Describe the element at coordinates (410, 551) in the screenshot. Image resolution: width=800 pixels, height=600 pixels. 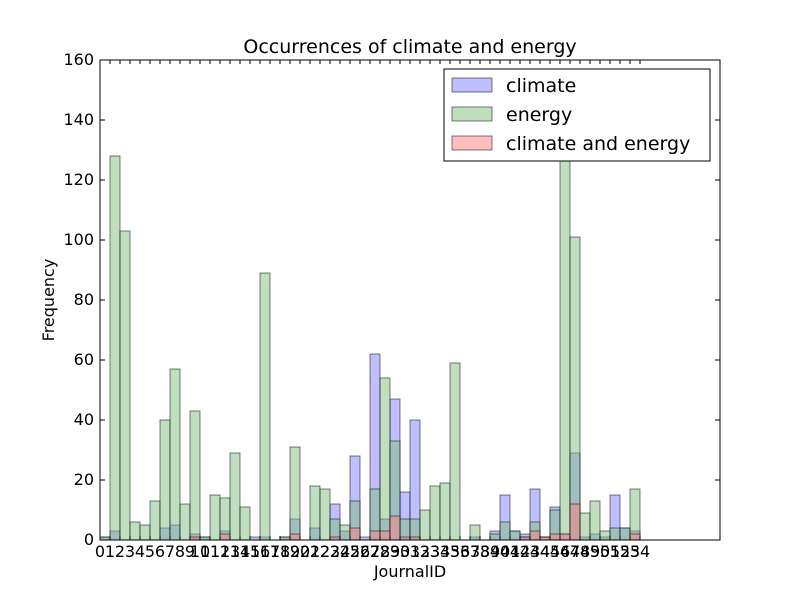
I see `x-tick-label: 31` at that location.